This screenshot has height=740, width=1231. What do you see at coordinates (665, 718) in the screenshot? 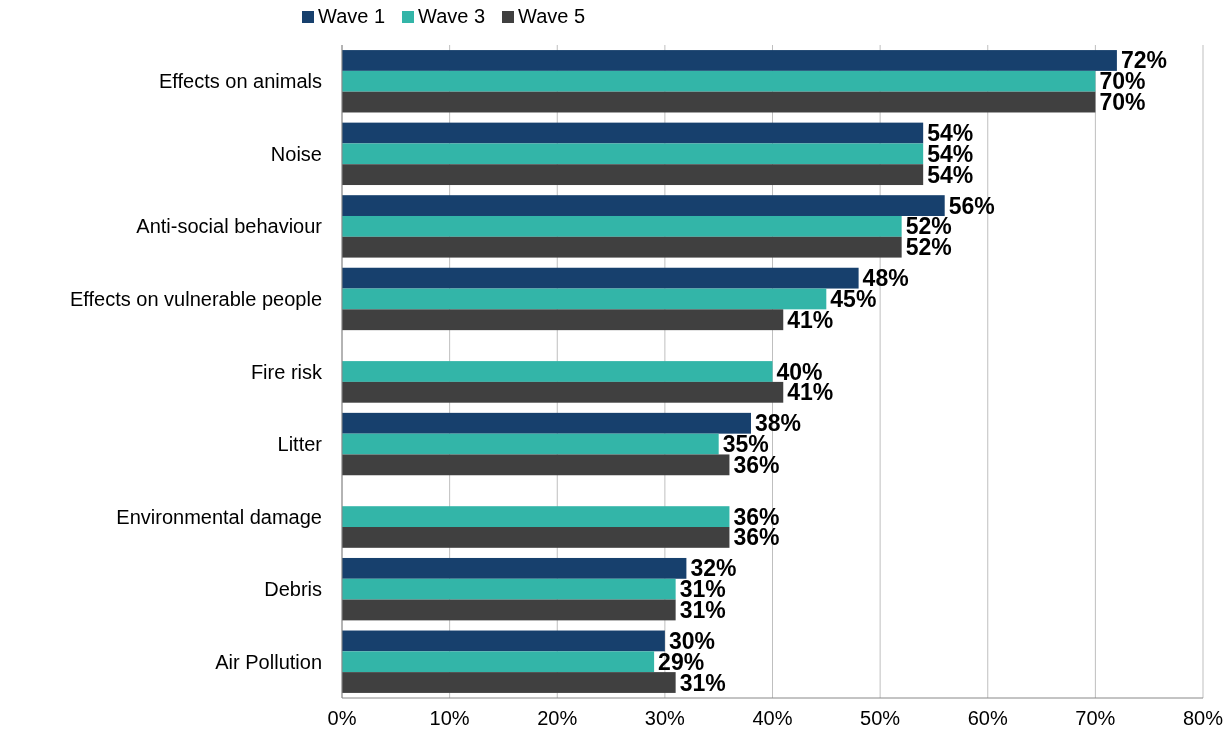
I see `x-tick-label: 30%` at bounding box center [665, 718].